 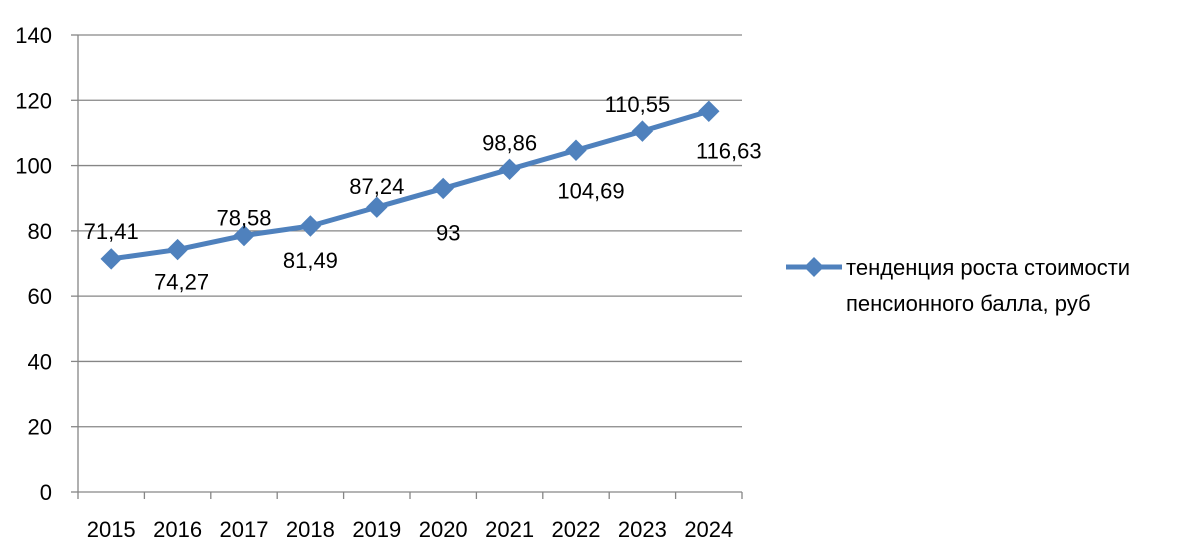 I want to click on x-tick-label: 2018, so click(x=310, y=529).